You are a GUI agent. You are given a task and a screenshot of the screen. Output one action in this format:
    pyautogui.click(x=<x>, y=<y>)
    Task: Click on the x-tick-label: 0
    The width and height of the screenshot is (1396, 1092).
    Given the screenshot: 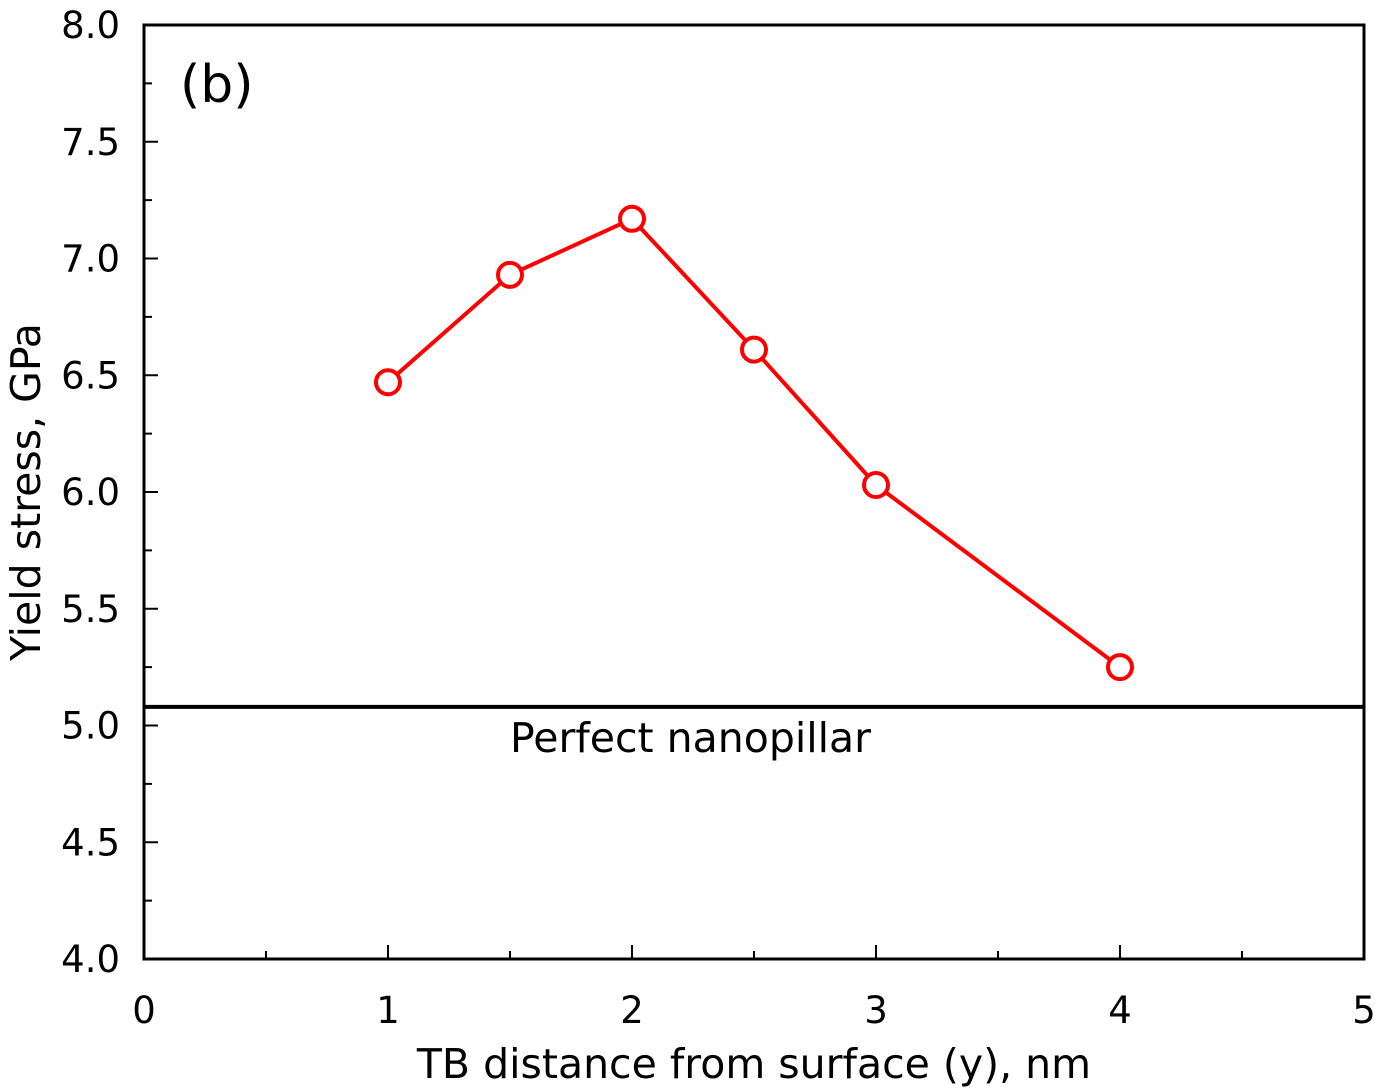 What is the action you would take?
    pyautogui.click(x=144, y=1010)
    